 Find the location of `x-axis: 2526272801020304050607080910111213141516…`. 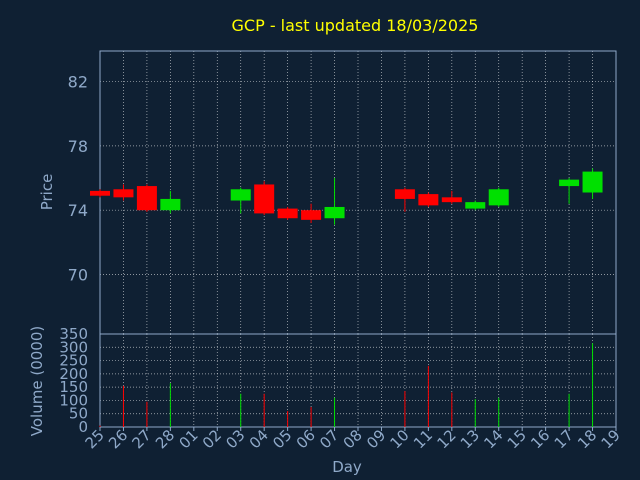

x-axis: 2526272801020304050607080910111213141516… is located at coordinates (353, 439).